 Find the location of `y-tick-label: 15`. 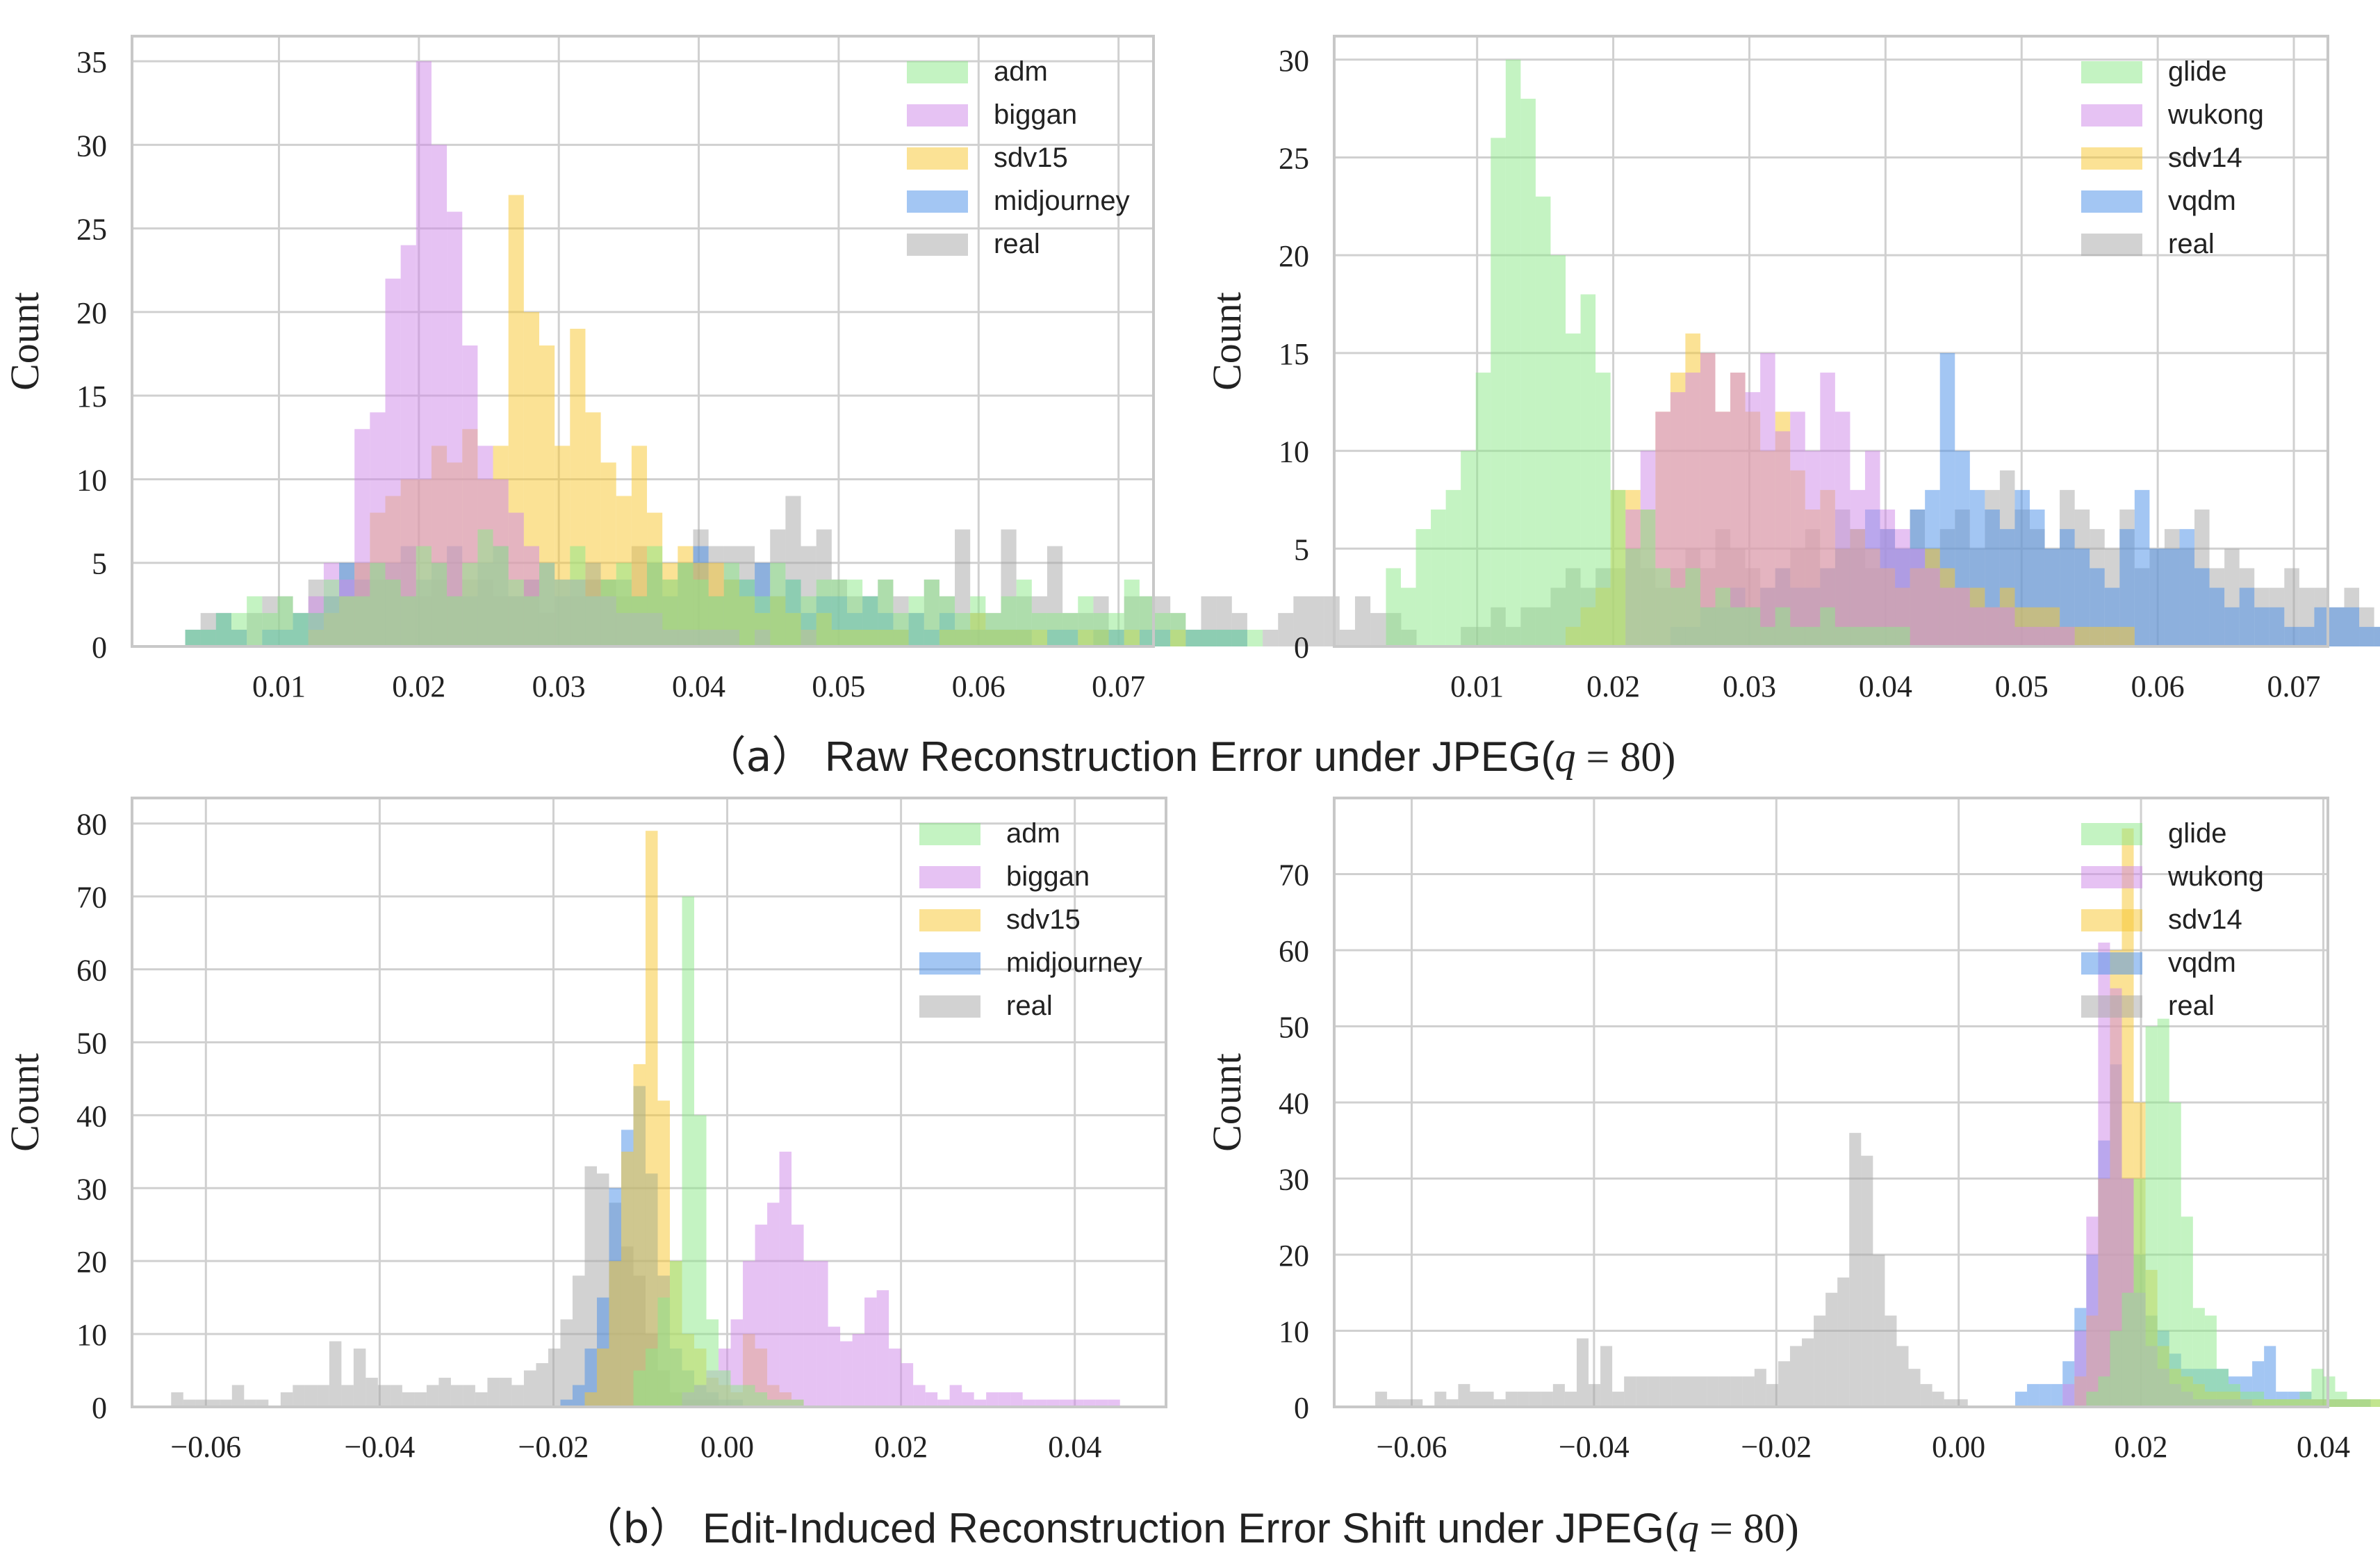

y-tick-label: 15 is located at coordinates (91, 397).